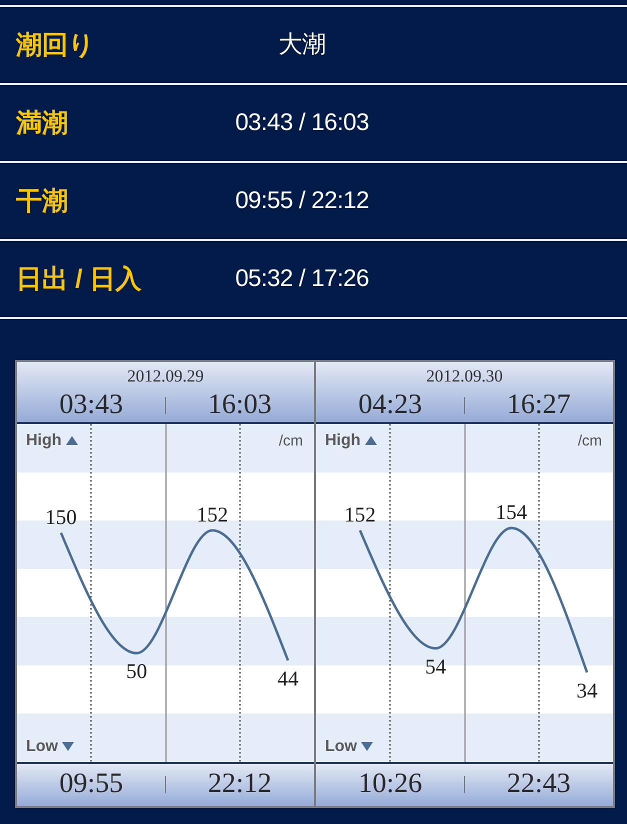 Image resolution: width=627 pixels, height=824 pixels. I want to click on text: 09:55, so click(91, 783).